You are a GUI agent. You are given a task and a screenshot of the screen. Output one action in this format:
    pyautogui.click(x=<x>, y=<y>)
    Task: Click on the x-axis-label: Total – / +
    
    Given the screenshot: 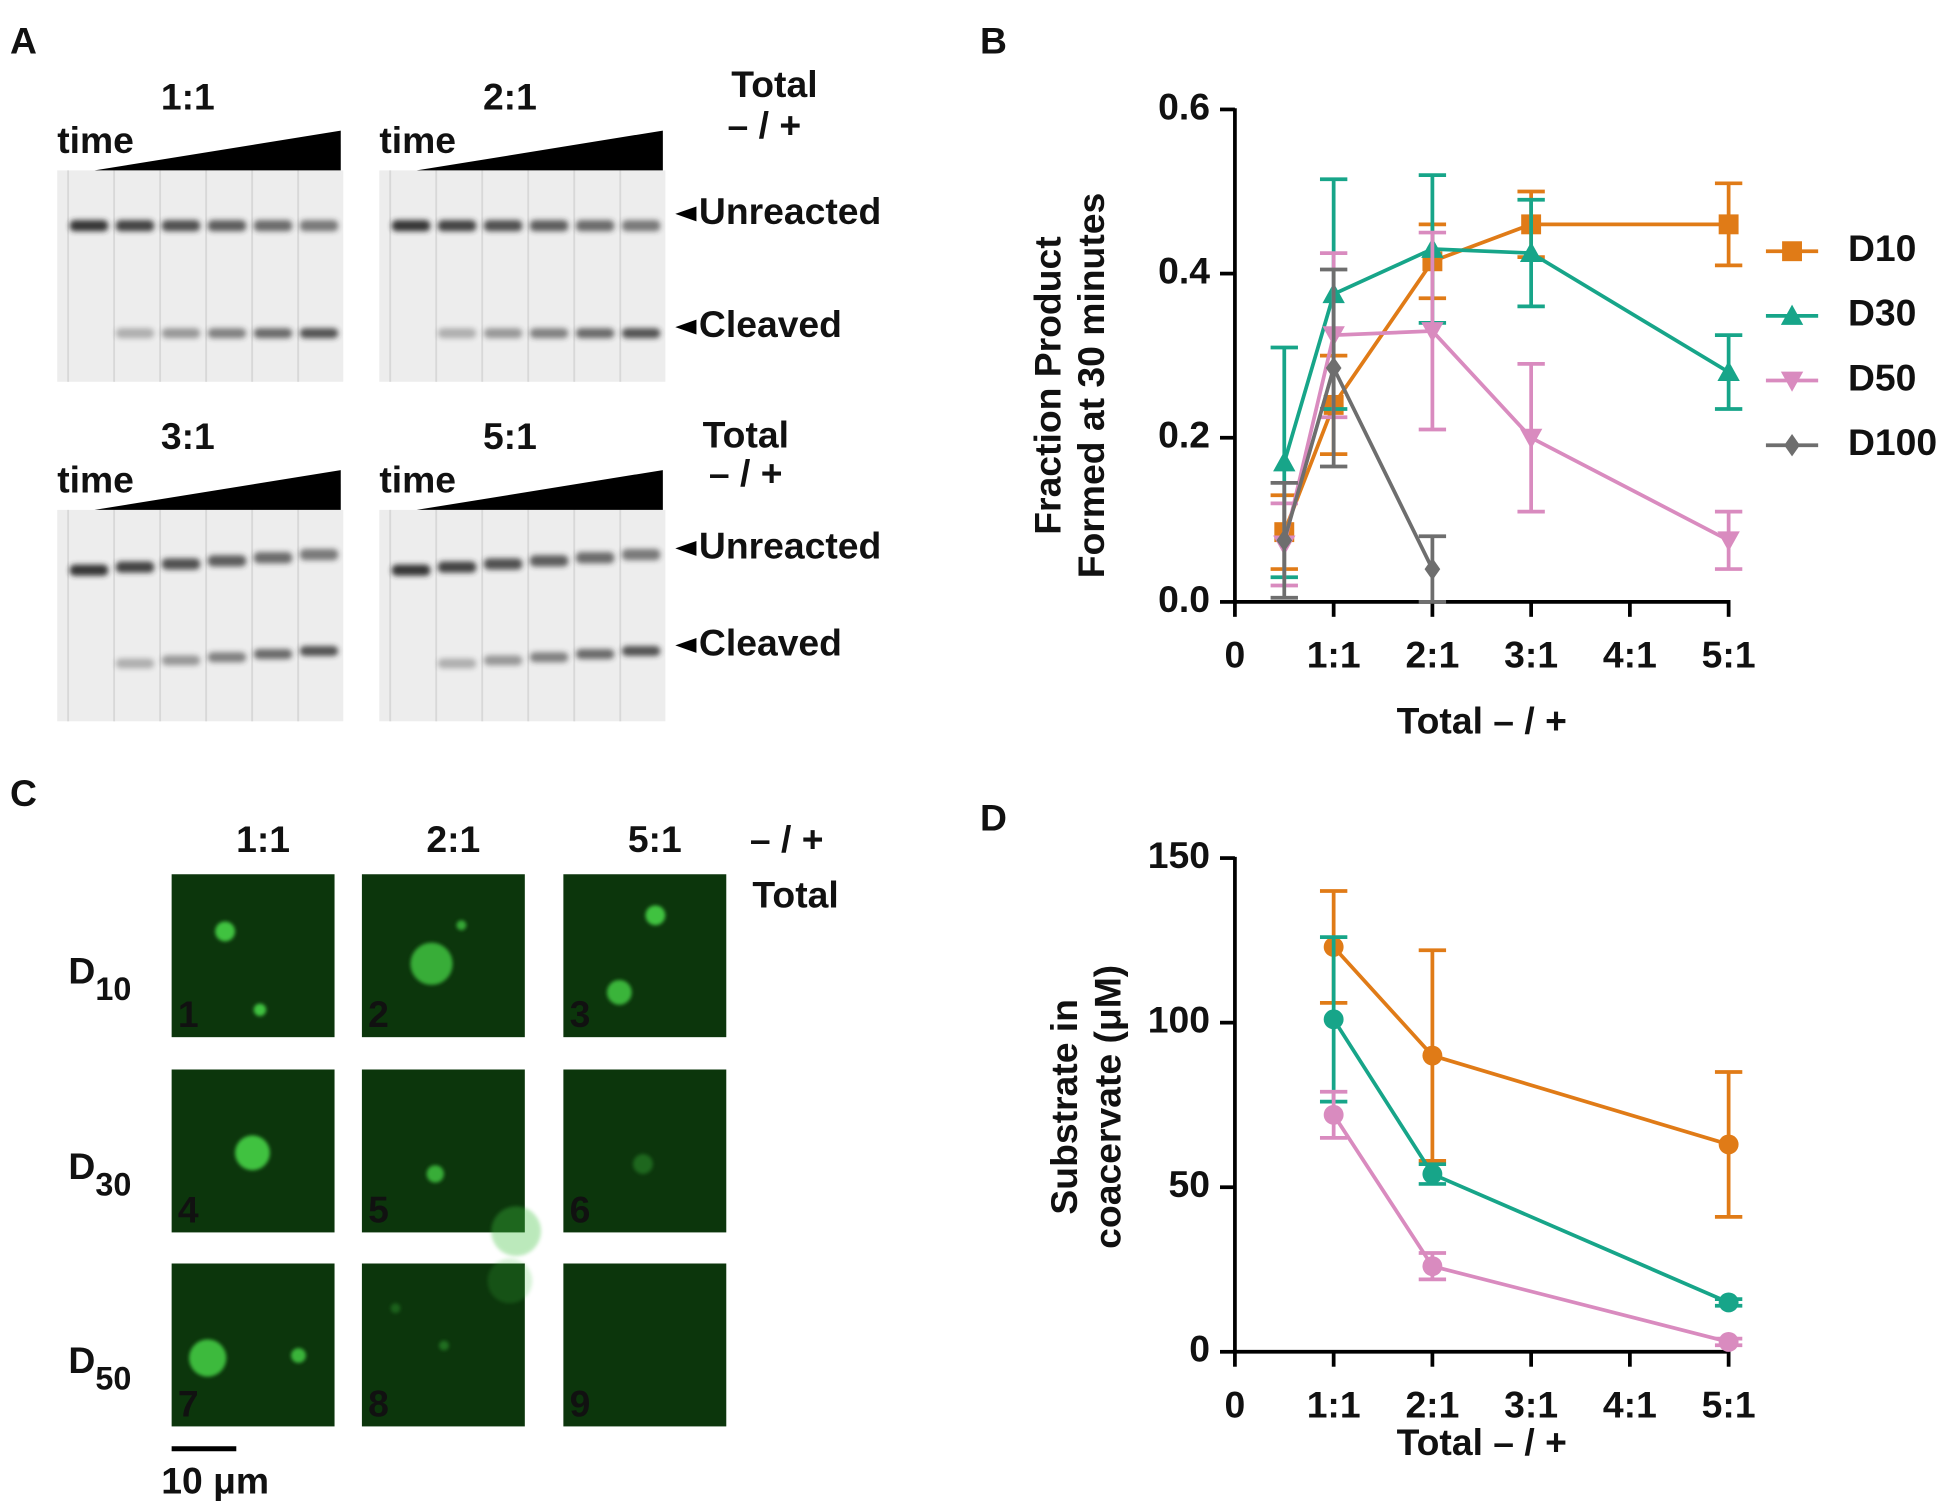 What is the action you would take?
    pyautogui.click(x=1482, y=1442)
    